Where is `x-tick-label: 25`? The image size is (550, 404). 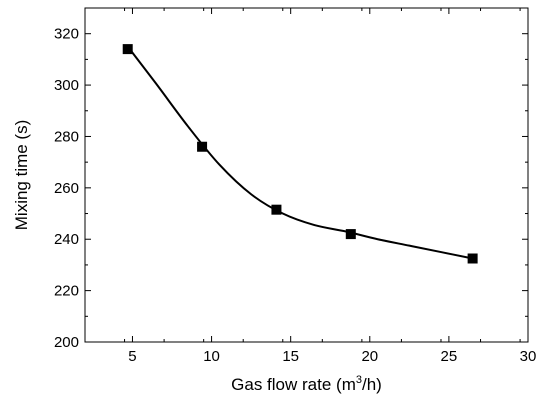 x-tick-label: 25 is located at coordinates (449, 356).